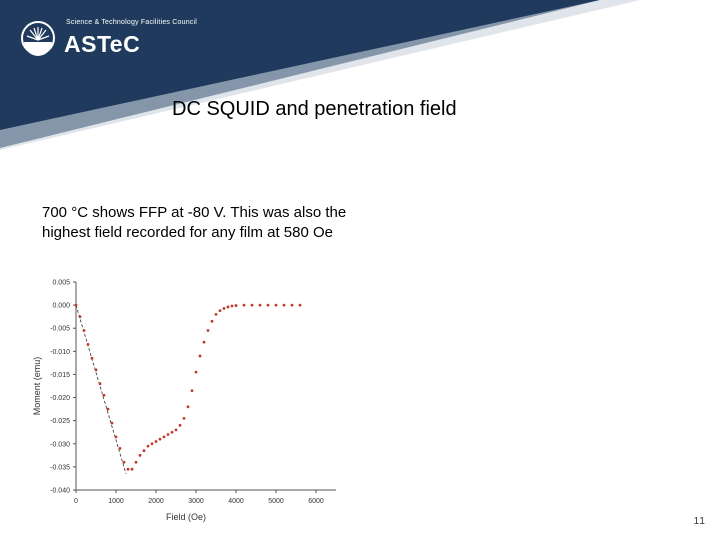  Describe the element at coordinates (60, 467) in the screenshot. I see `y-tick-label: -0.035` at that location.